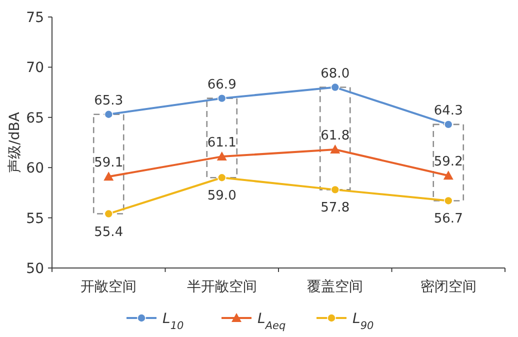 The image size is (518, 337). I want to click on y-tick-label: 70, so click(35, 68).